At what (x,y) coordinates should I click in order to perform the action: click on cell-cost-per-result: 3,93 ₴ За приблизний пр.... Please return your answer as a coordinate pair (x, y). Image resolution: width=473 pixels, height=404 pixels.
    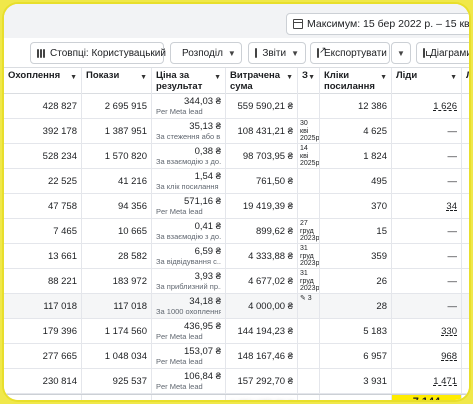
    Looking at the image, I should click on (189, 281).